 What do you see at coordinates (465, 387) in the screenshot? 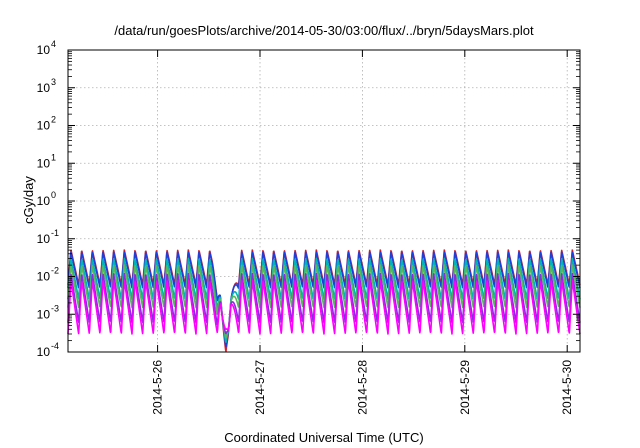
I see `x-tick-label: 2014-5-29` at bounding box center [465, 387].